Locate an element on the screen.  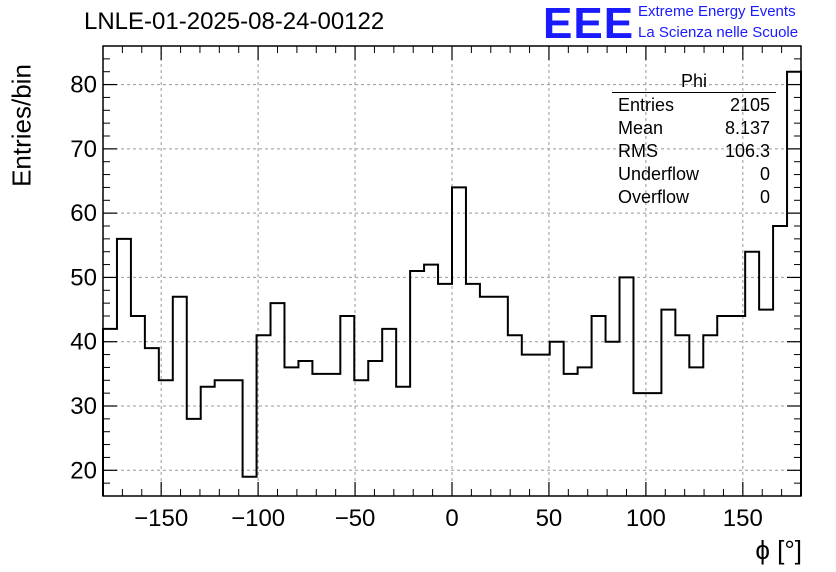
y-tick-label: 40 is located at coordinates (83, 342).